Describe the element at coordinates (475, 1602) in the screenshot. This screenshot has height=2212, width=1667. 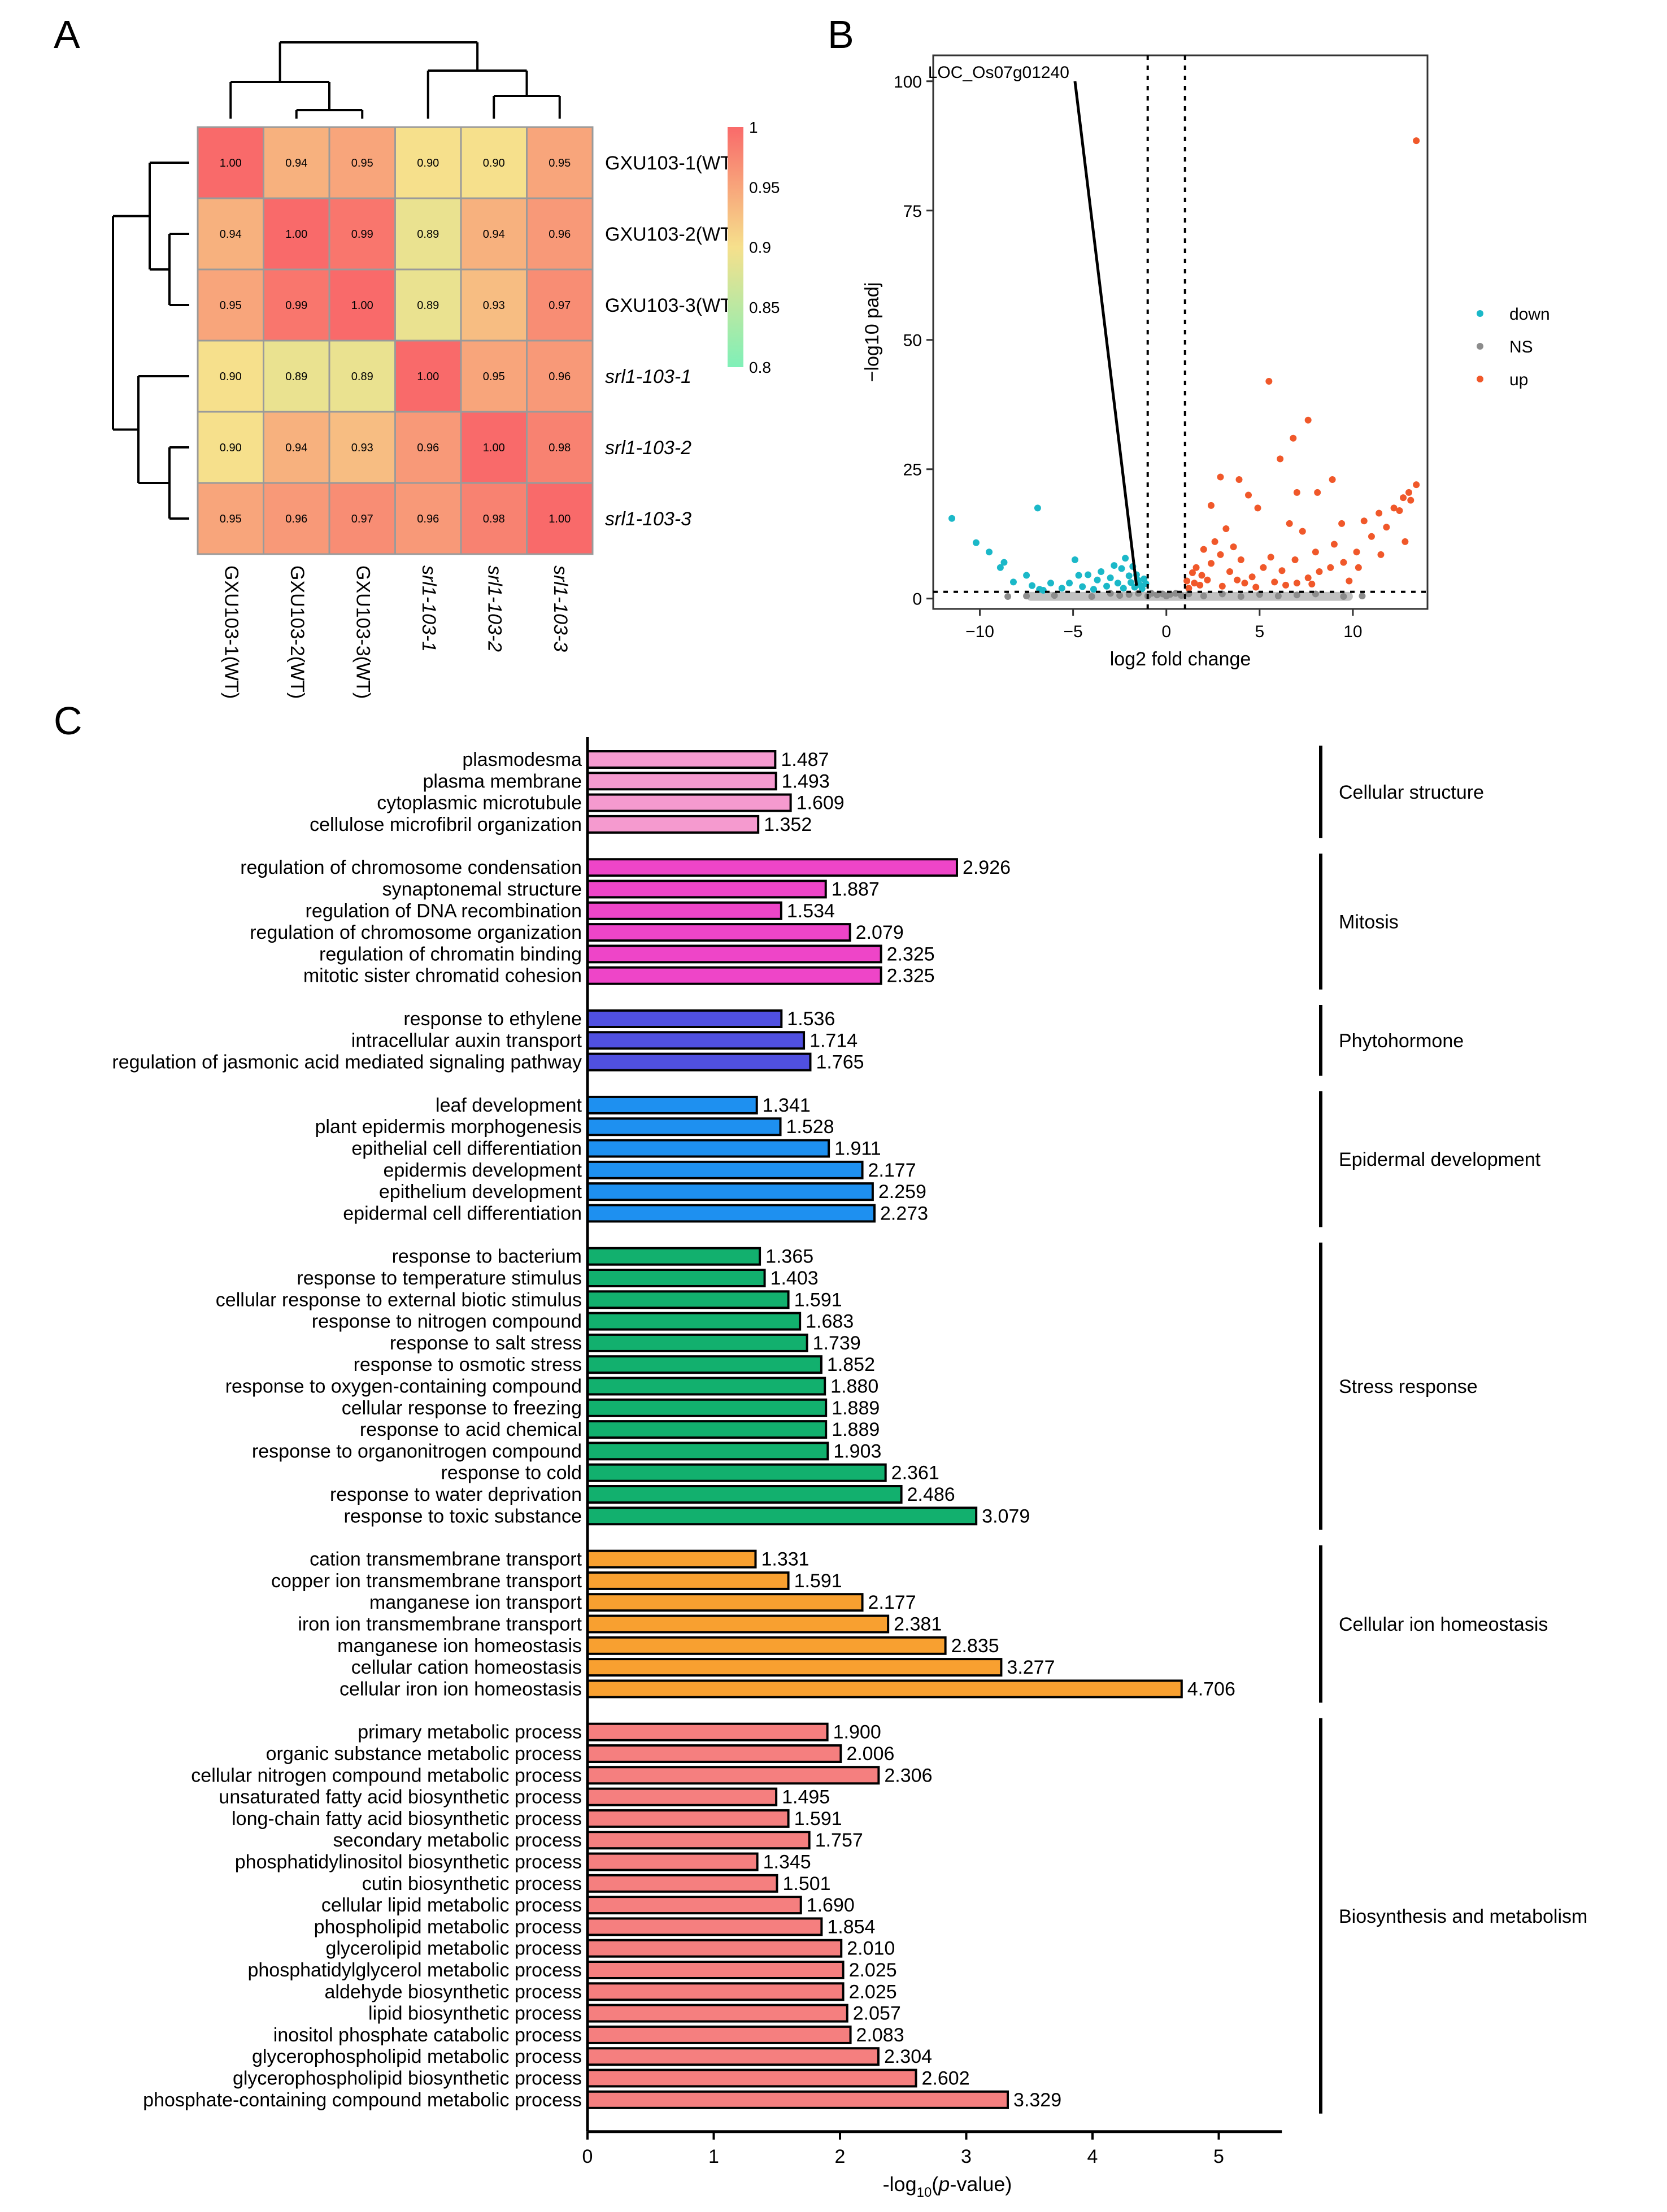
I see `go-term-label: manganese ion transport` at that location.